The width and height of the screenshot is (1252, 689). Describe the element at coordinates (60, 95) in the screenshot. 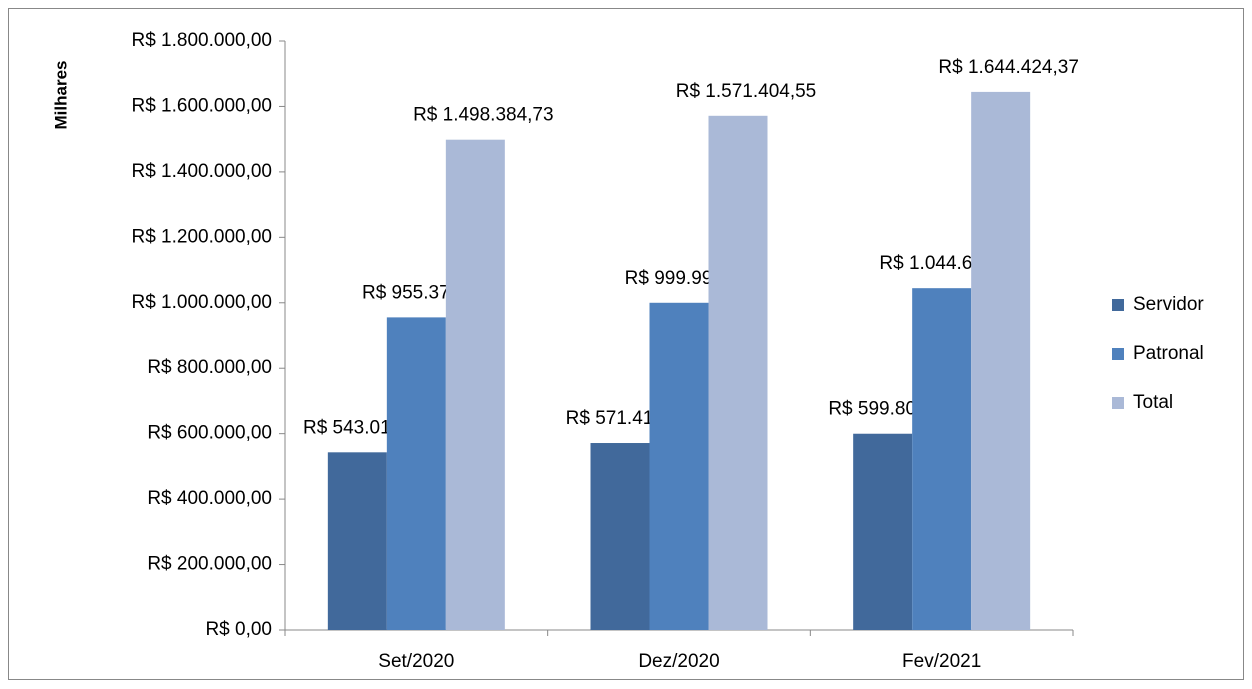

I see `y-axis-label: Milhares` at that location.